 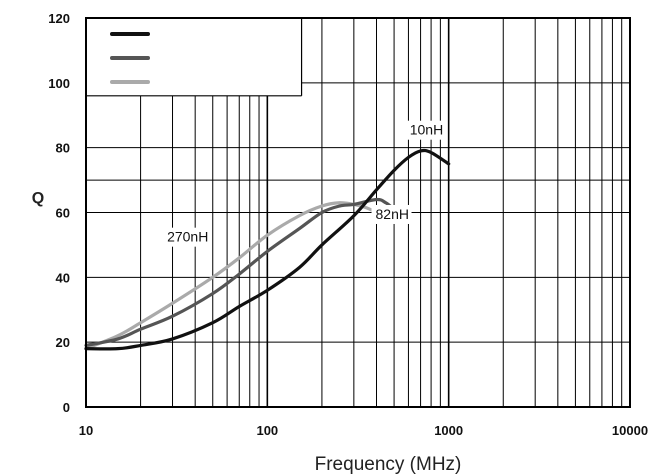 I want to click on x-tick-label: 1000, so click(x=448, y=430).